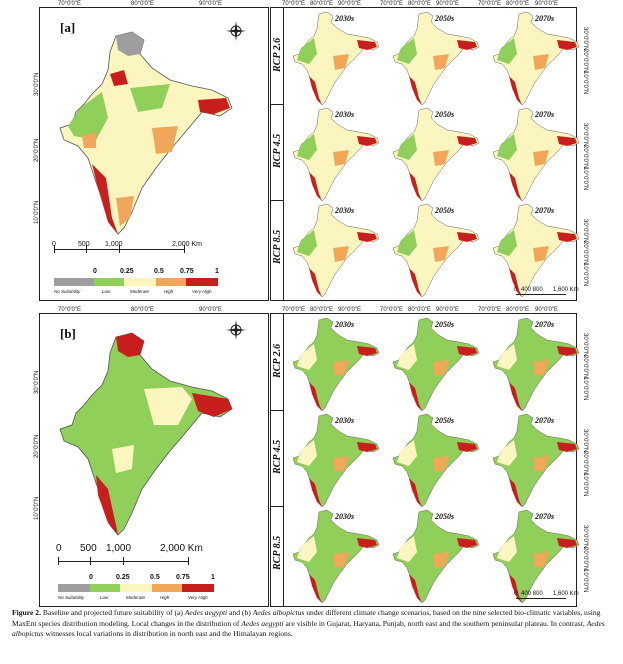 This screenshot has height=664, width=623. Describe the element at coordinates (54, 244) in the screenshot. I see `scale-a-0: 0` at that location.